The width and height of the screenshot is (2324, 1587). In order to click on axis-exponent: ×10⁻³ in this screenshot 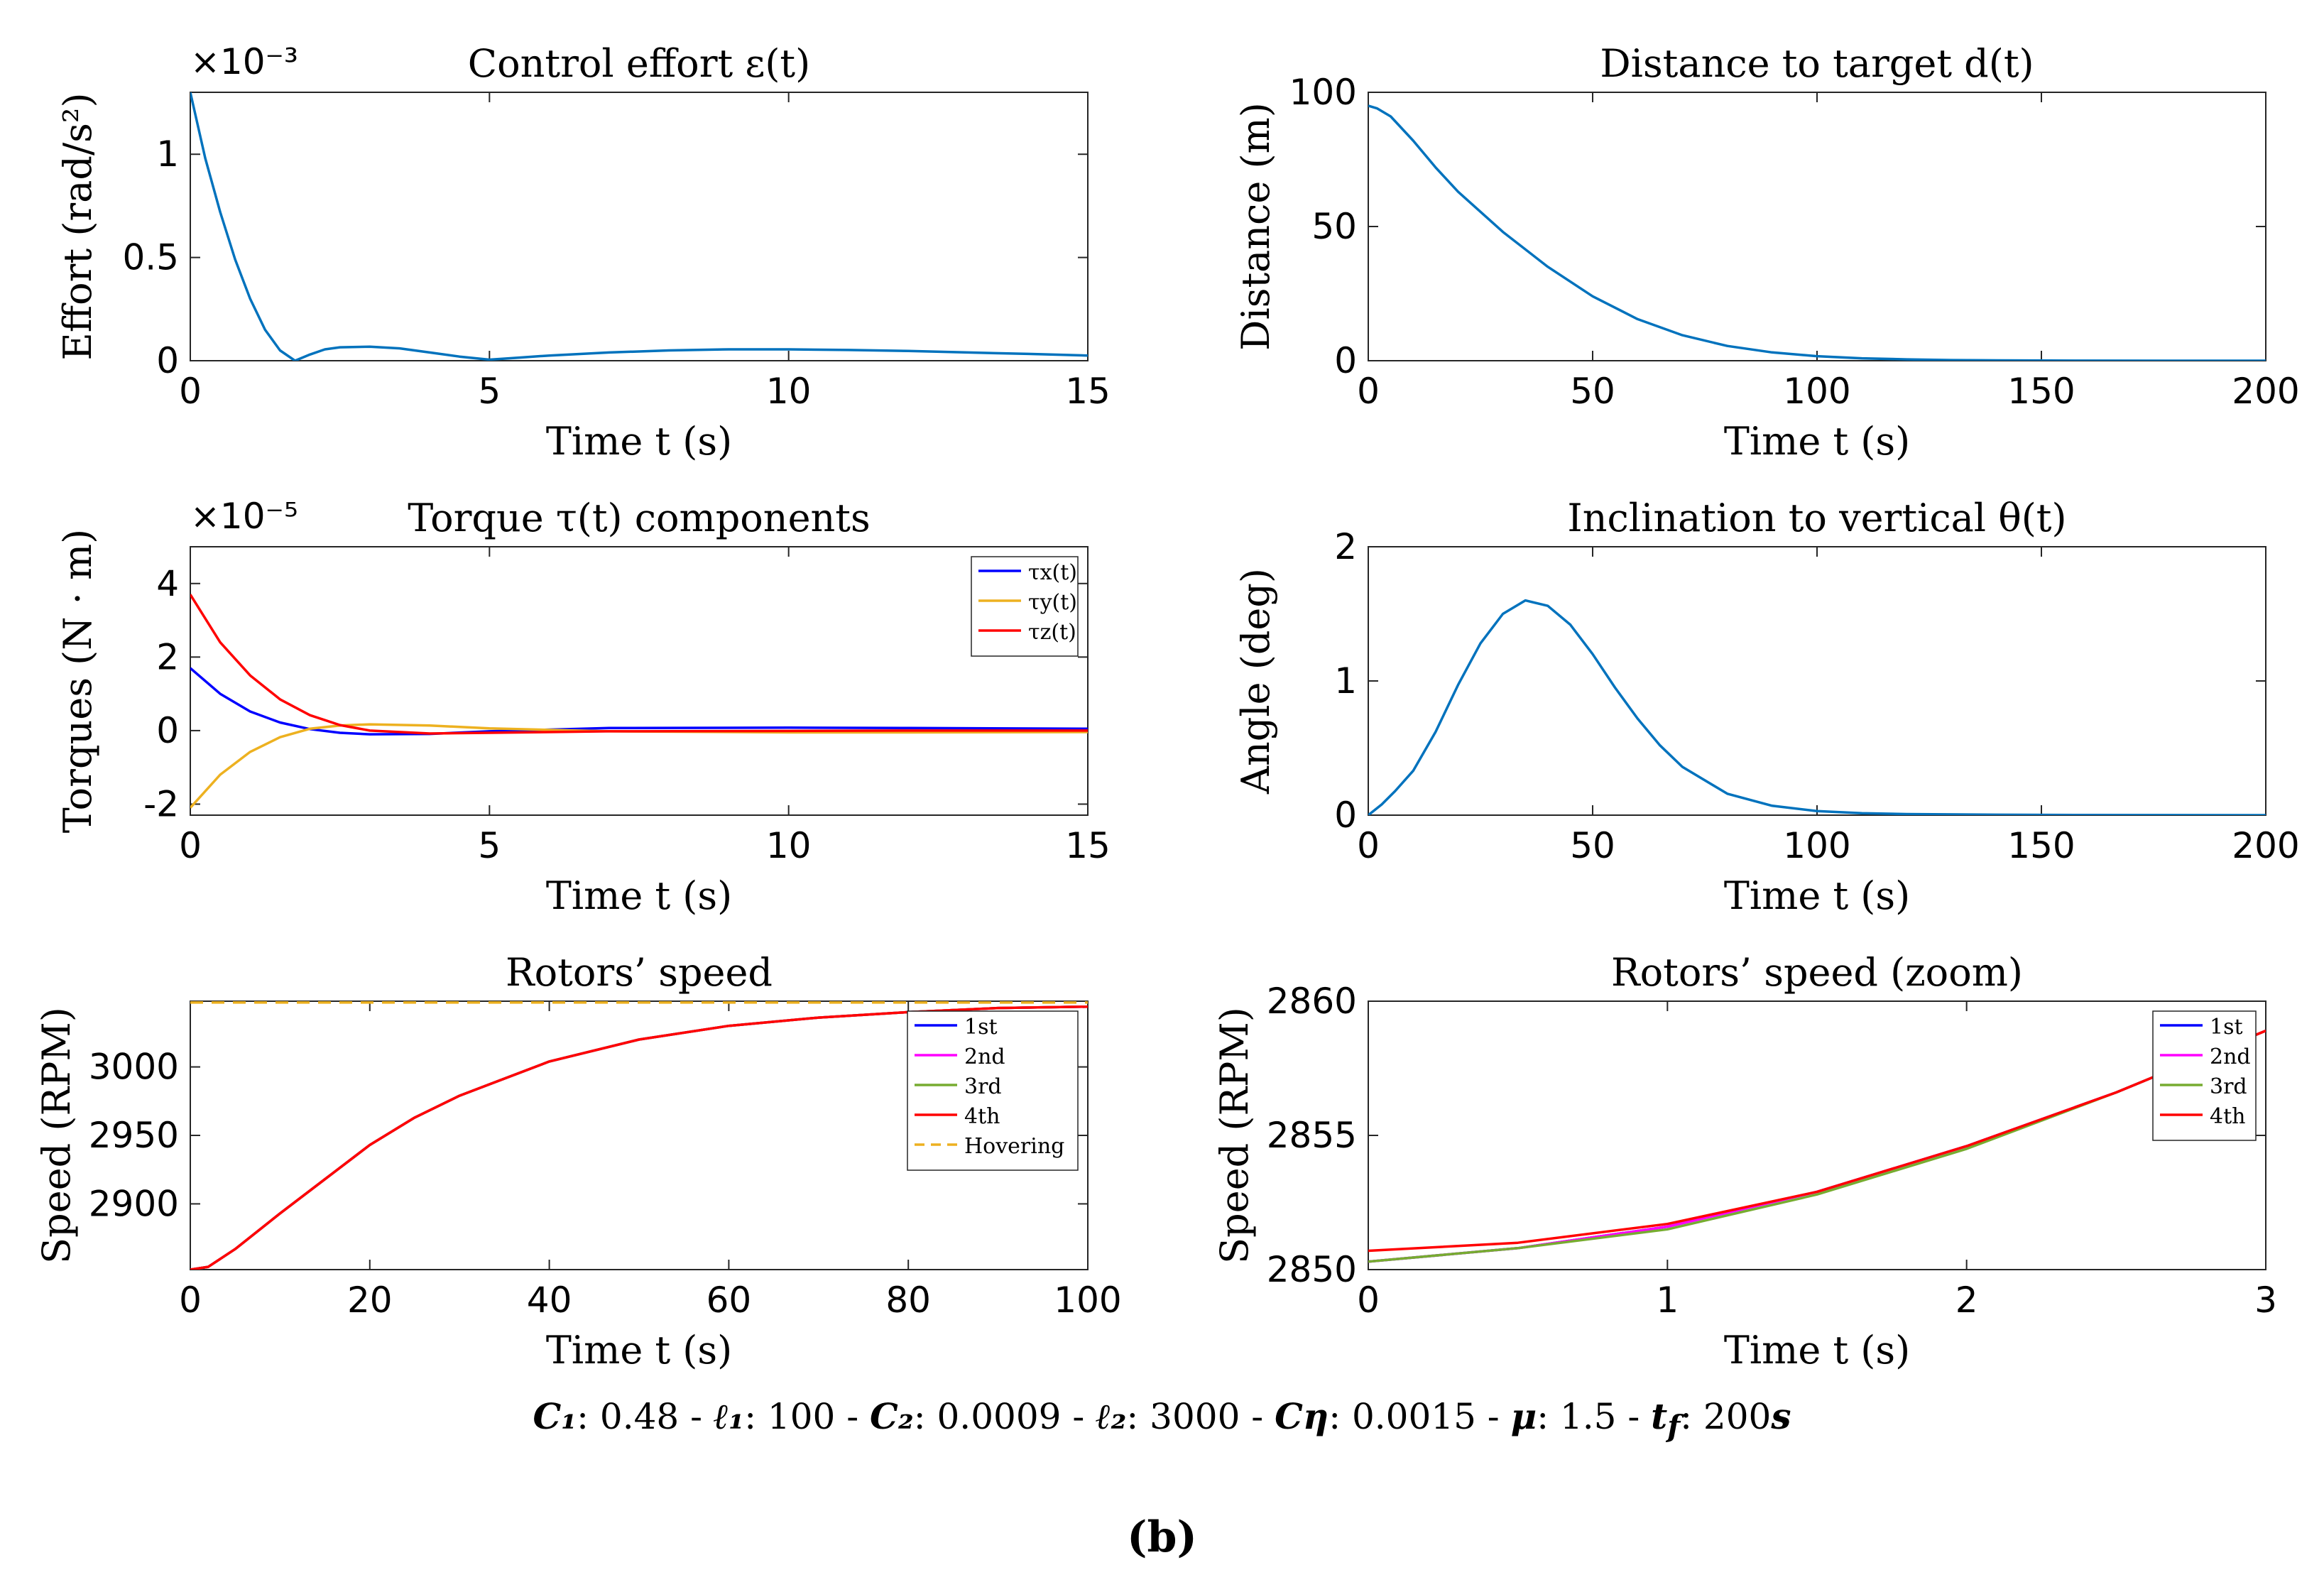, I will do `click(244, 61)`.